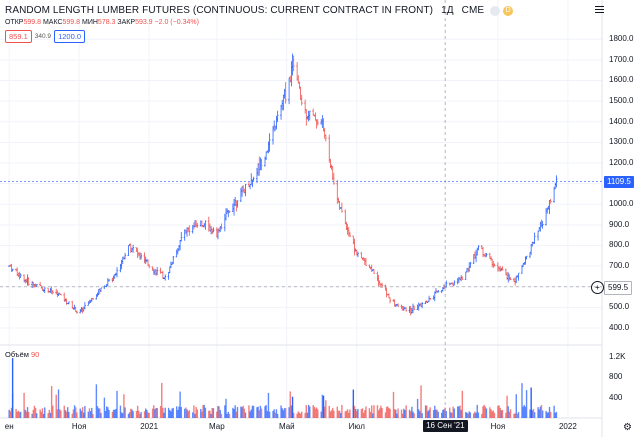  What do you see at coordinates (70, 36) in the screenshot?
I see `buy-button: 1200.0` at bounding box center [70, 36].